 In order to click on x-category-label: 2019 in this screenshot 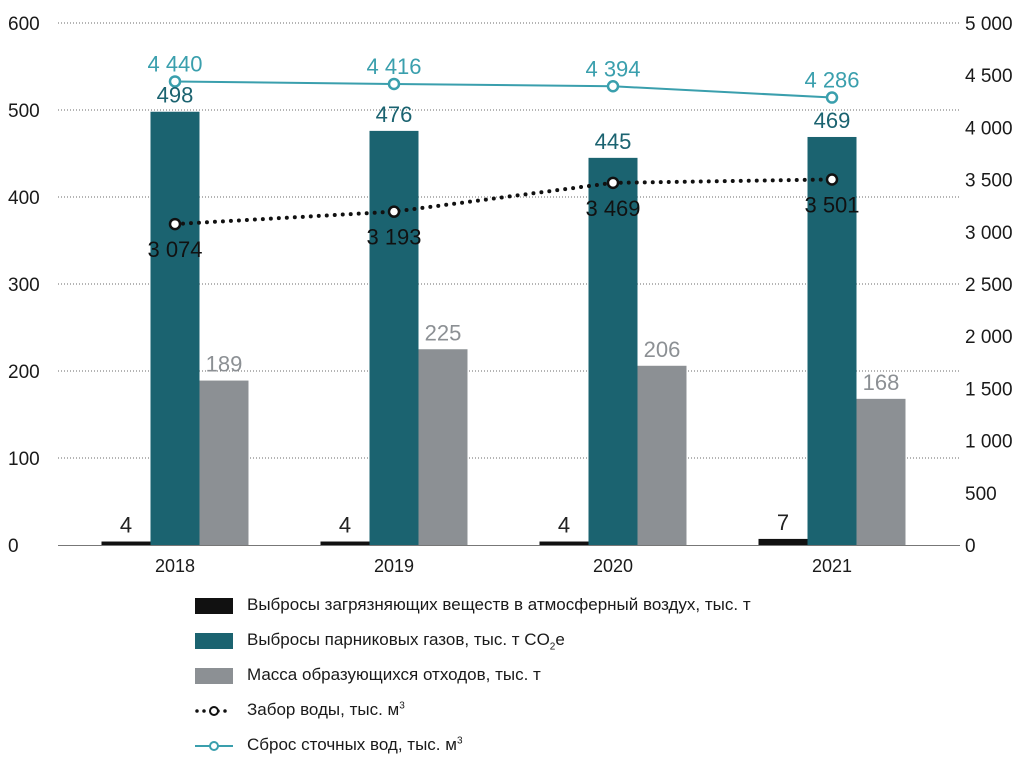, I will do `click(394, 566)`.